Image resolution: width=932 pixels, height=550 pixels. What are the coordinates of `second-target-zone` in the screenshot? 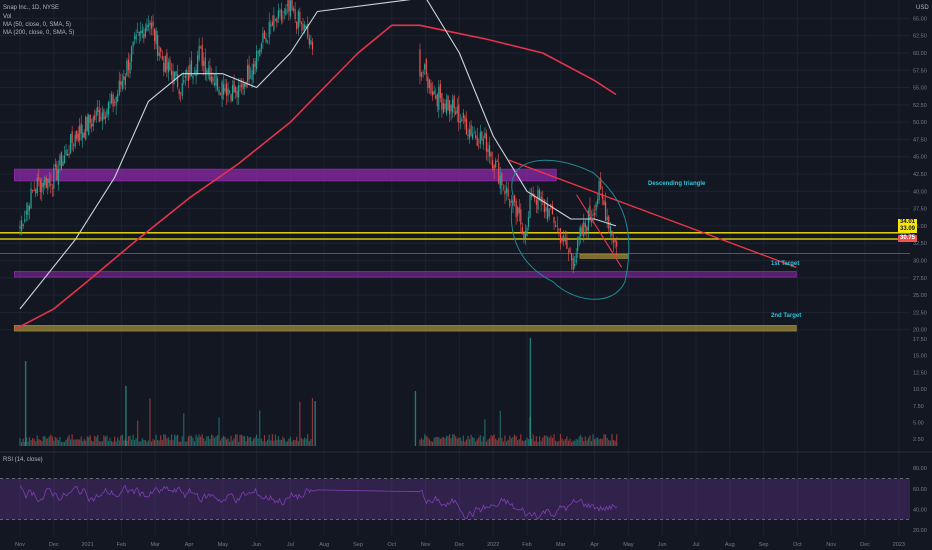 It's located at (405, 328).